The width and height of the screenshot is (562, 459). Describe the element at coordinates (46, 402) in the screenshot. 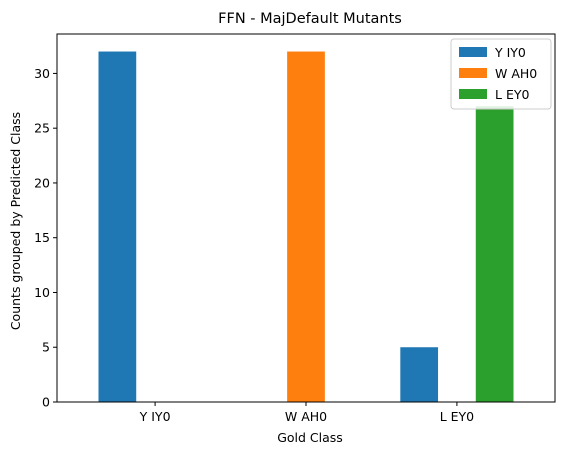

I see `y-tick-label: 0` at that location.